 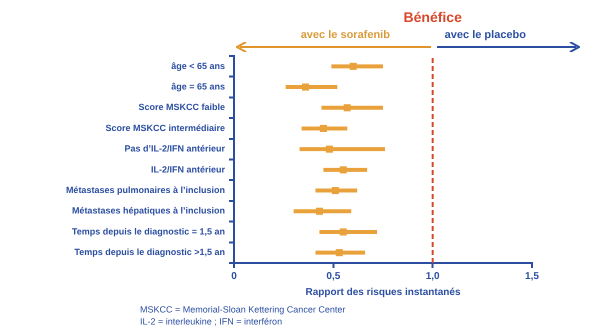 What do you see at coordinates (148, 211) in the screenshot?
I see `y-tick-label: Métastases hépatiques à l’inclusion` at bounding box center [148, 211].